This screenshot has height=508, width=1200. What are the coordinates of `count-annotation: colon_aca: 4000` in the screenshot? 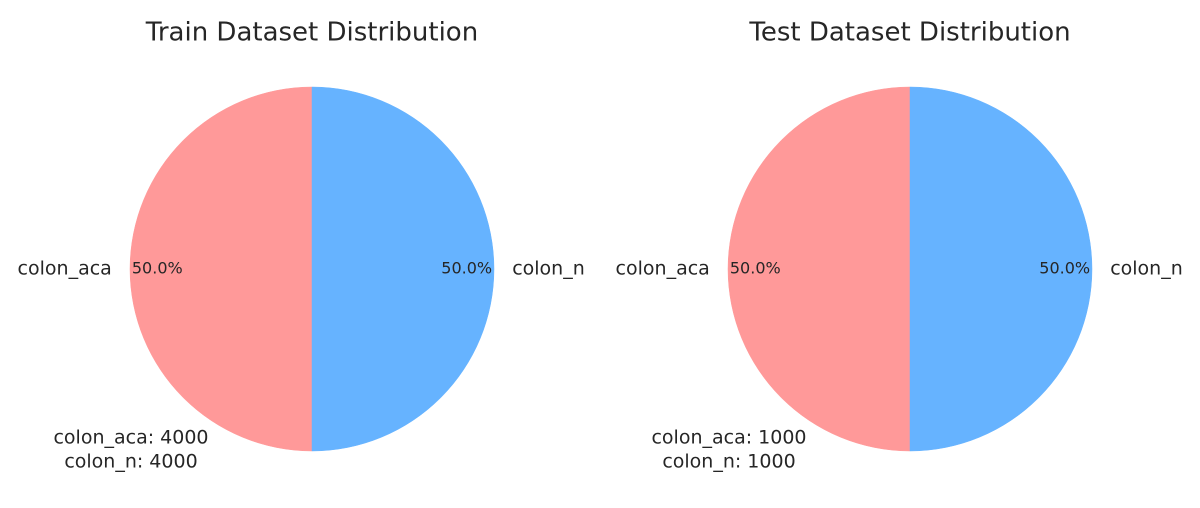 It's located at (130, 438).